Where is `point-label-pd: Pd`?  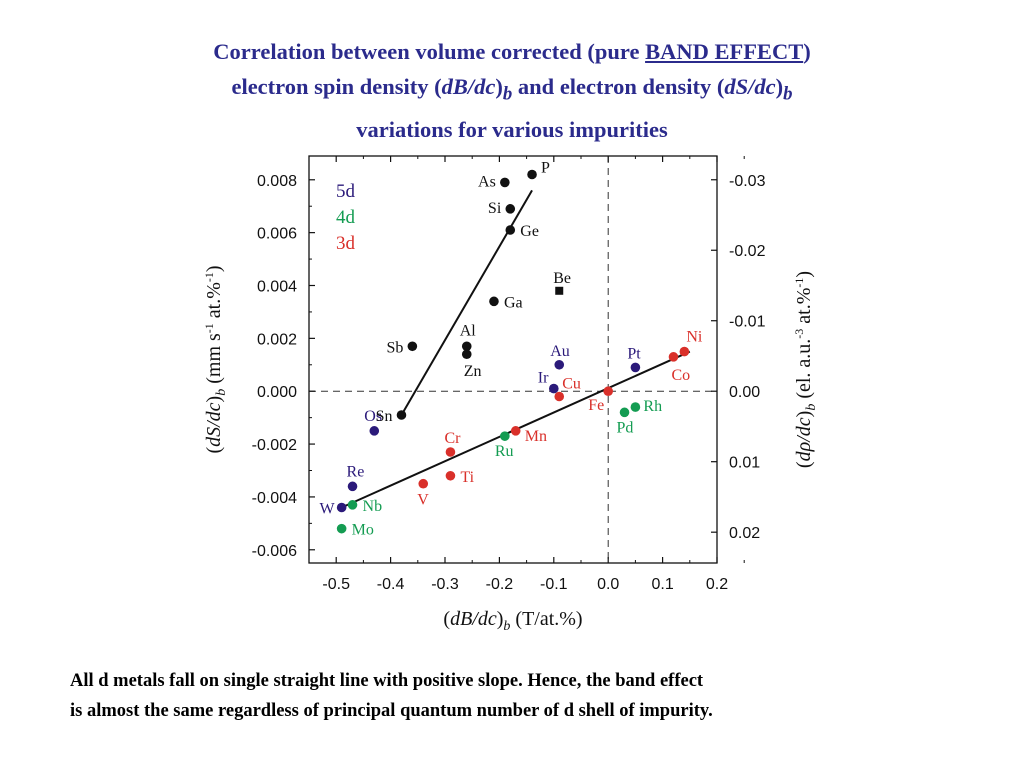 point-label-pd: Pd is located at coordinates (625, 427).